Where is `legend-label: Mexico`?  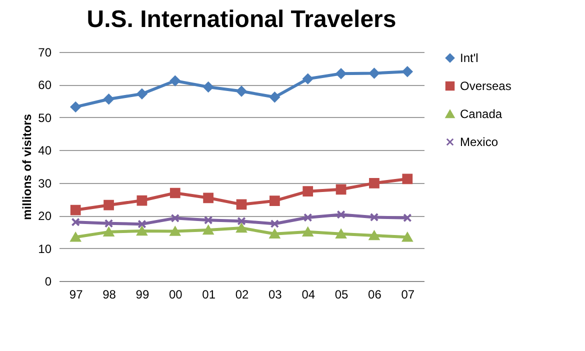
legend-label: Mexico is located at coordinates (479, 142).